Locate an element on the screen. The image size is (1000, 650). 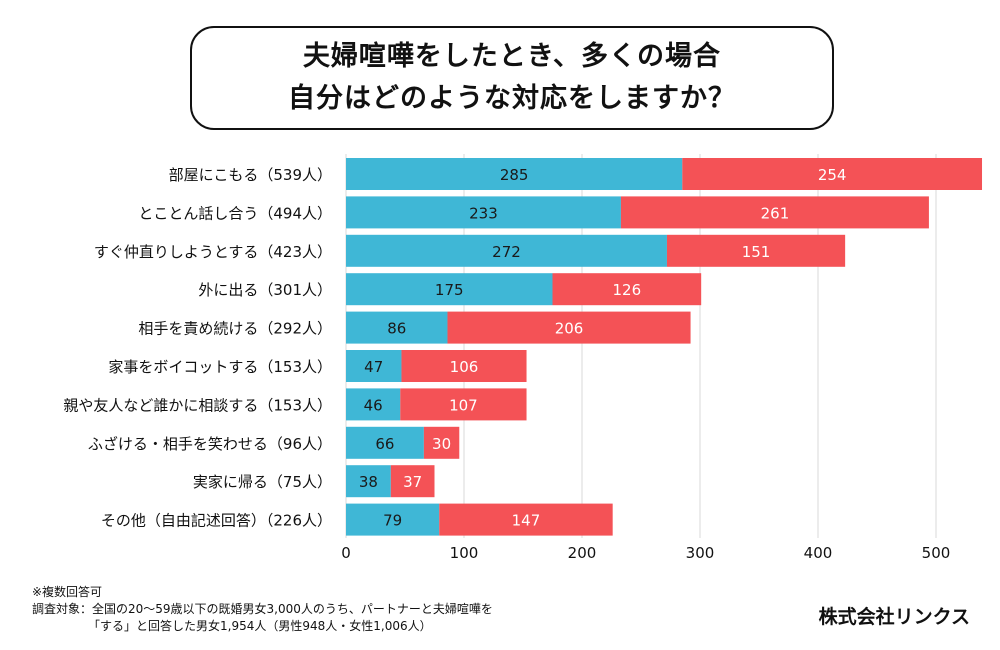
data-label-series-2: 206 is located at coordinates (569, 329).